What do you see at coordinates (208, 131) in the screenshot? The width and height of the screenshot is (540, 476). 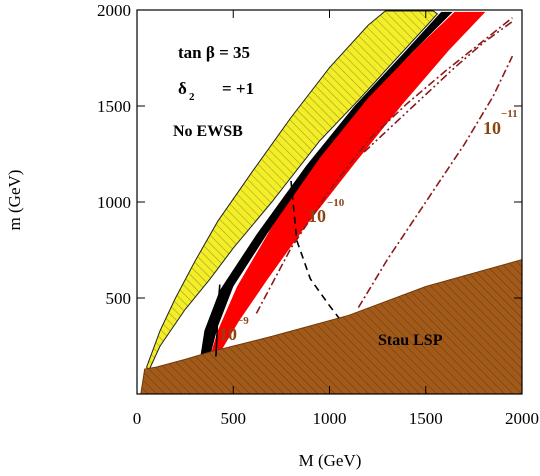 I see `no-ewsb-label: No EWSB` at bounding box center [208, 131].